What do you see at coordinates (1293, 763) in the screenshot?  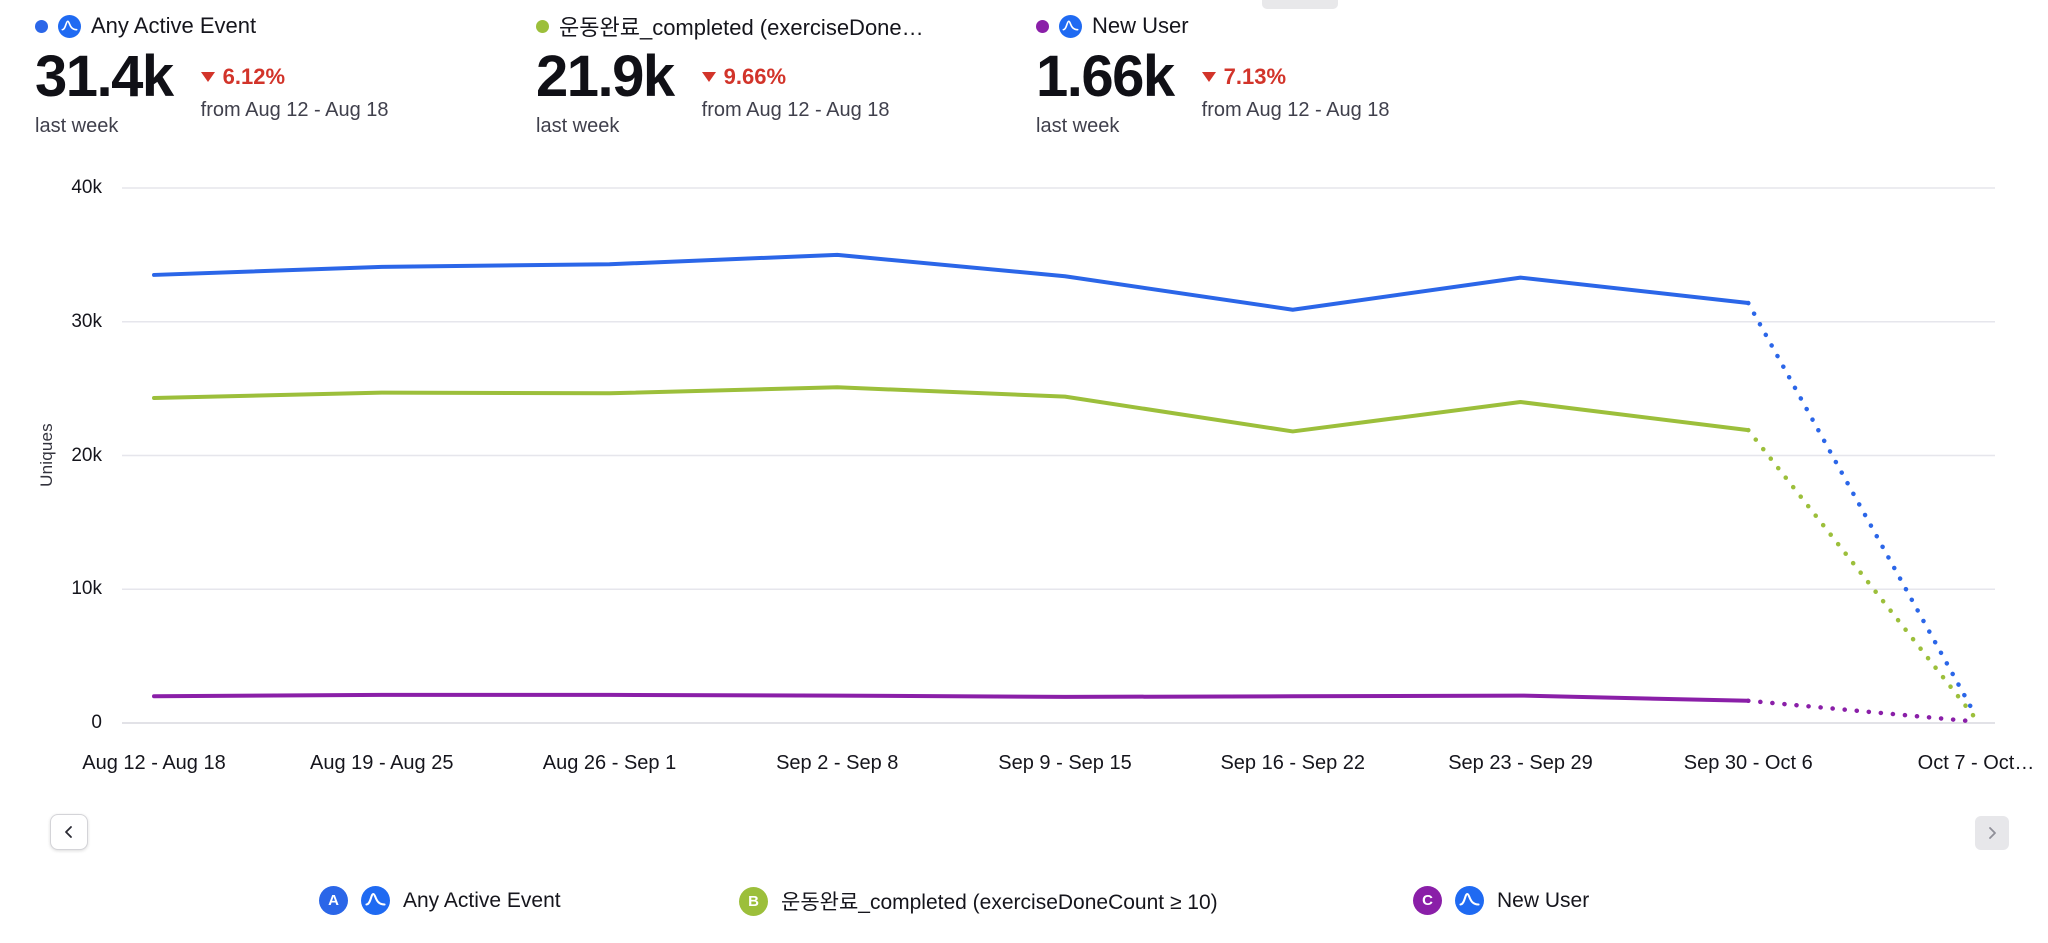 I see `x-axis-tick: Sep 16 - Sep 22` at bounding box center [1293, 763].